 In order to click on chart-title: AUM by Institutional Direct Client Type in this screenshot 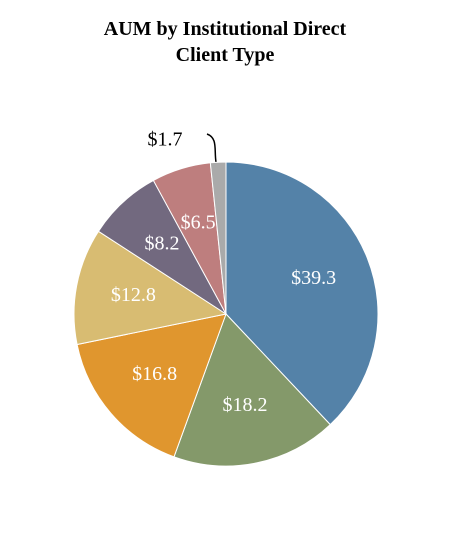, I will do `click(225, 42)`.